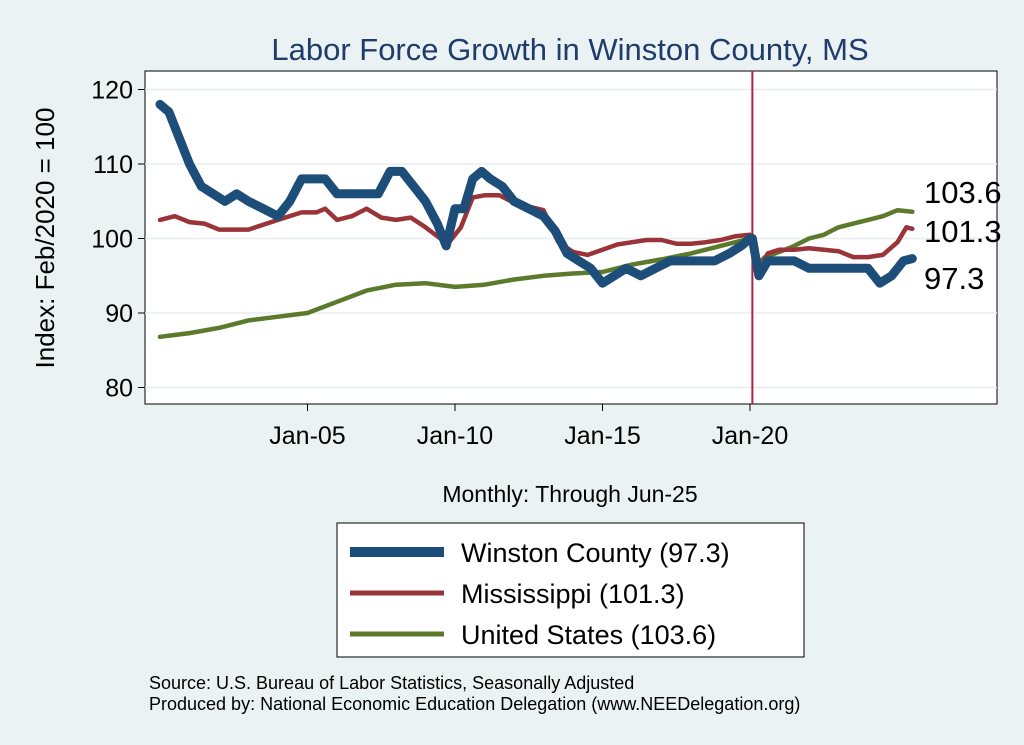  Describe the element at coordinates (963, 192) in the screenshot. I see `end-label-2: 103.6` at that location.